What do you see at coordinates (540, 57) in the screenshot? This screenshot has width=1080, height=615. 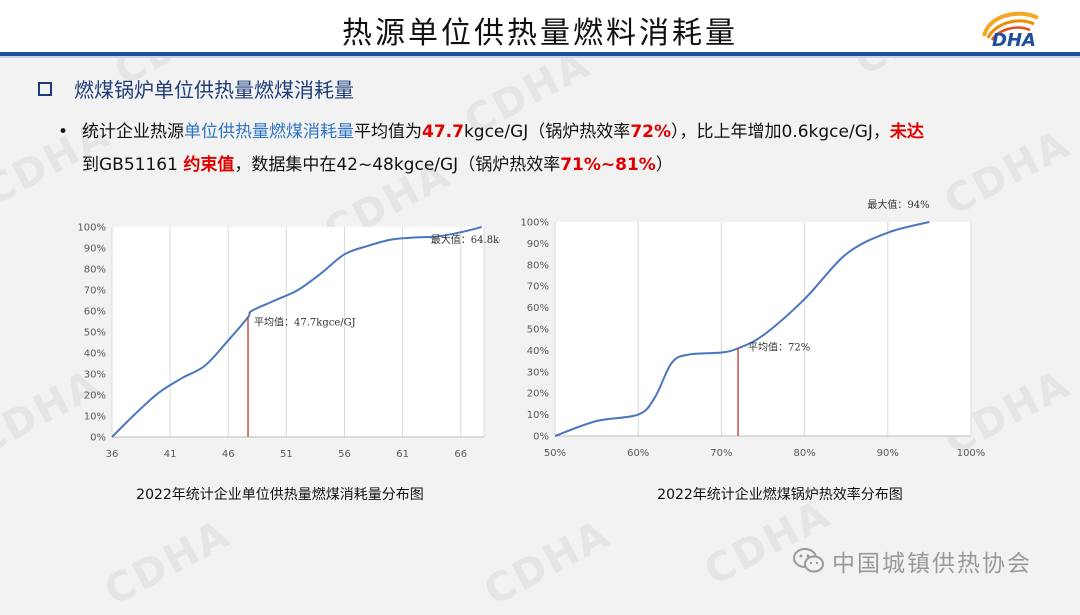 I see `header-divider-thin` at bounding box center [540, 57].